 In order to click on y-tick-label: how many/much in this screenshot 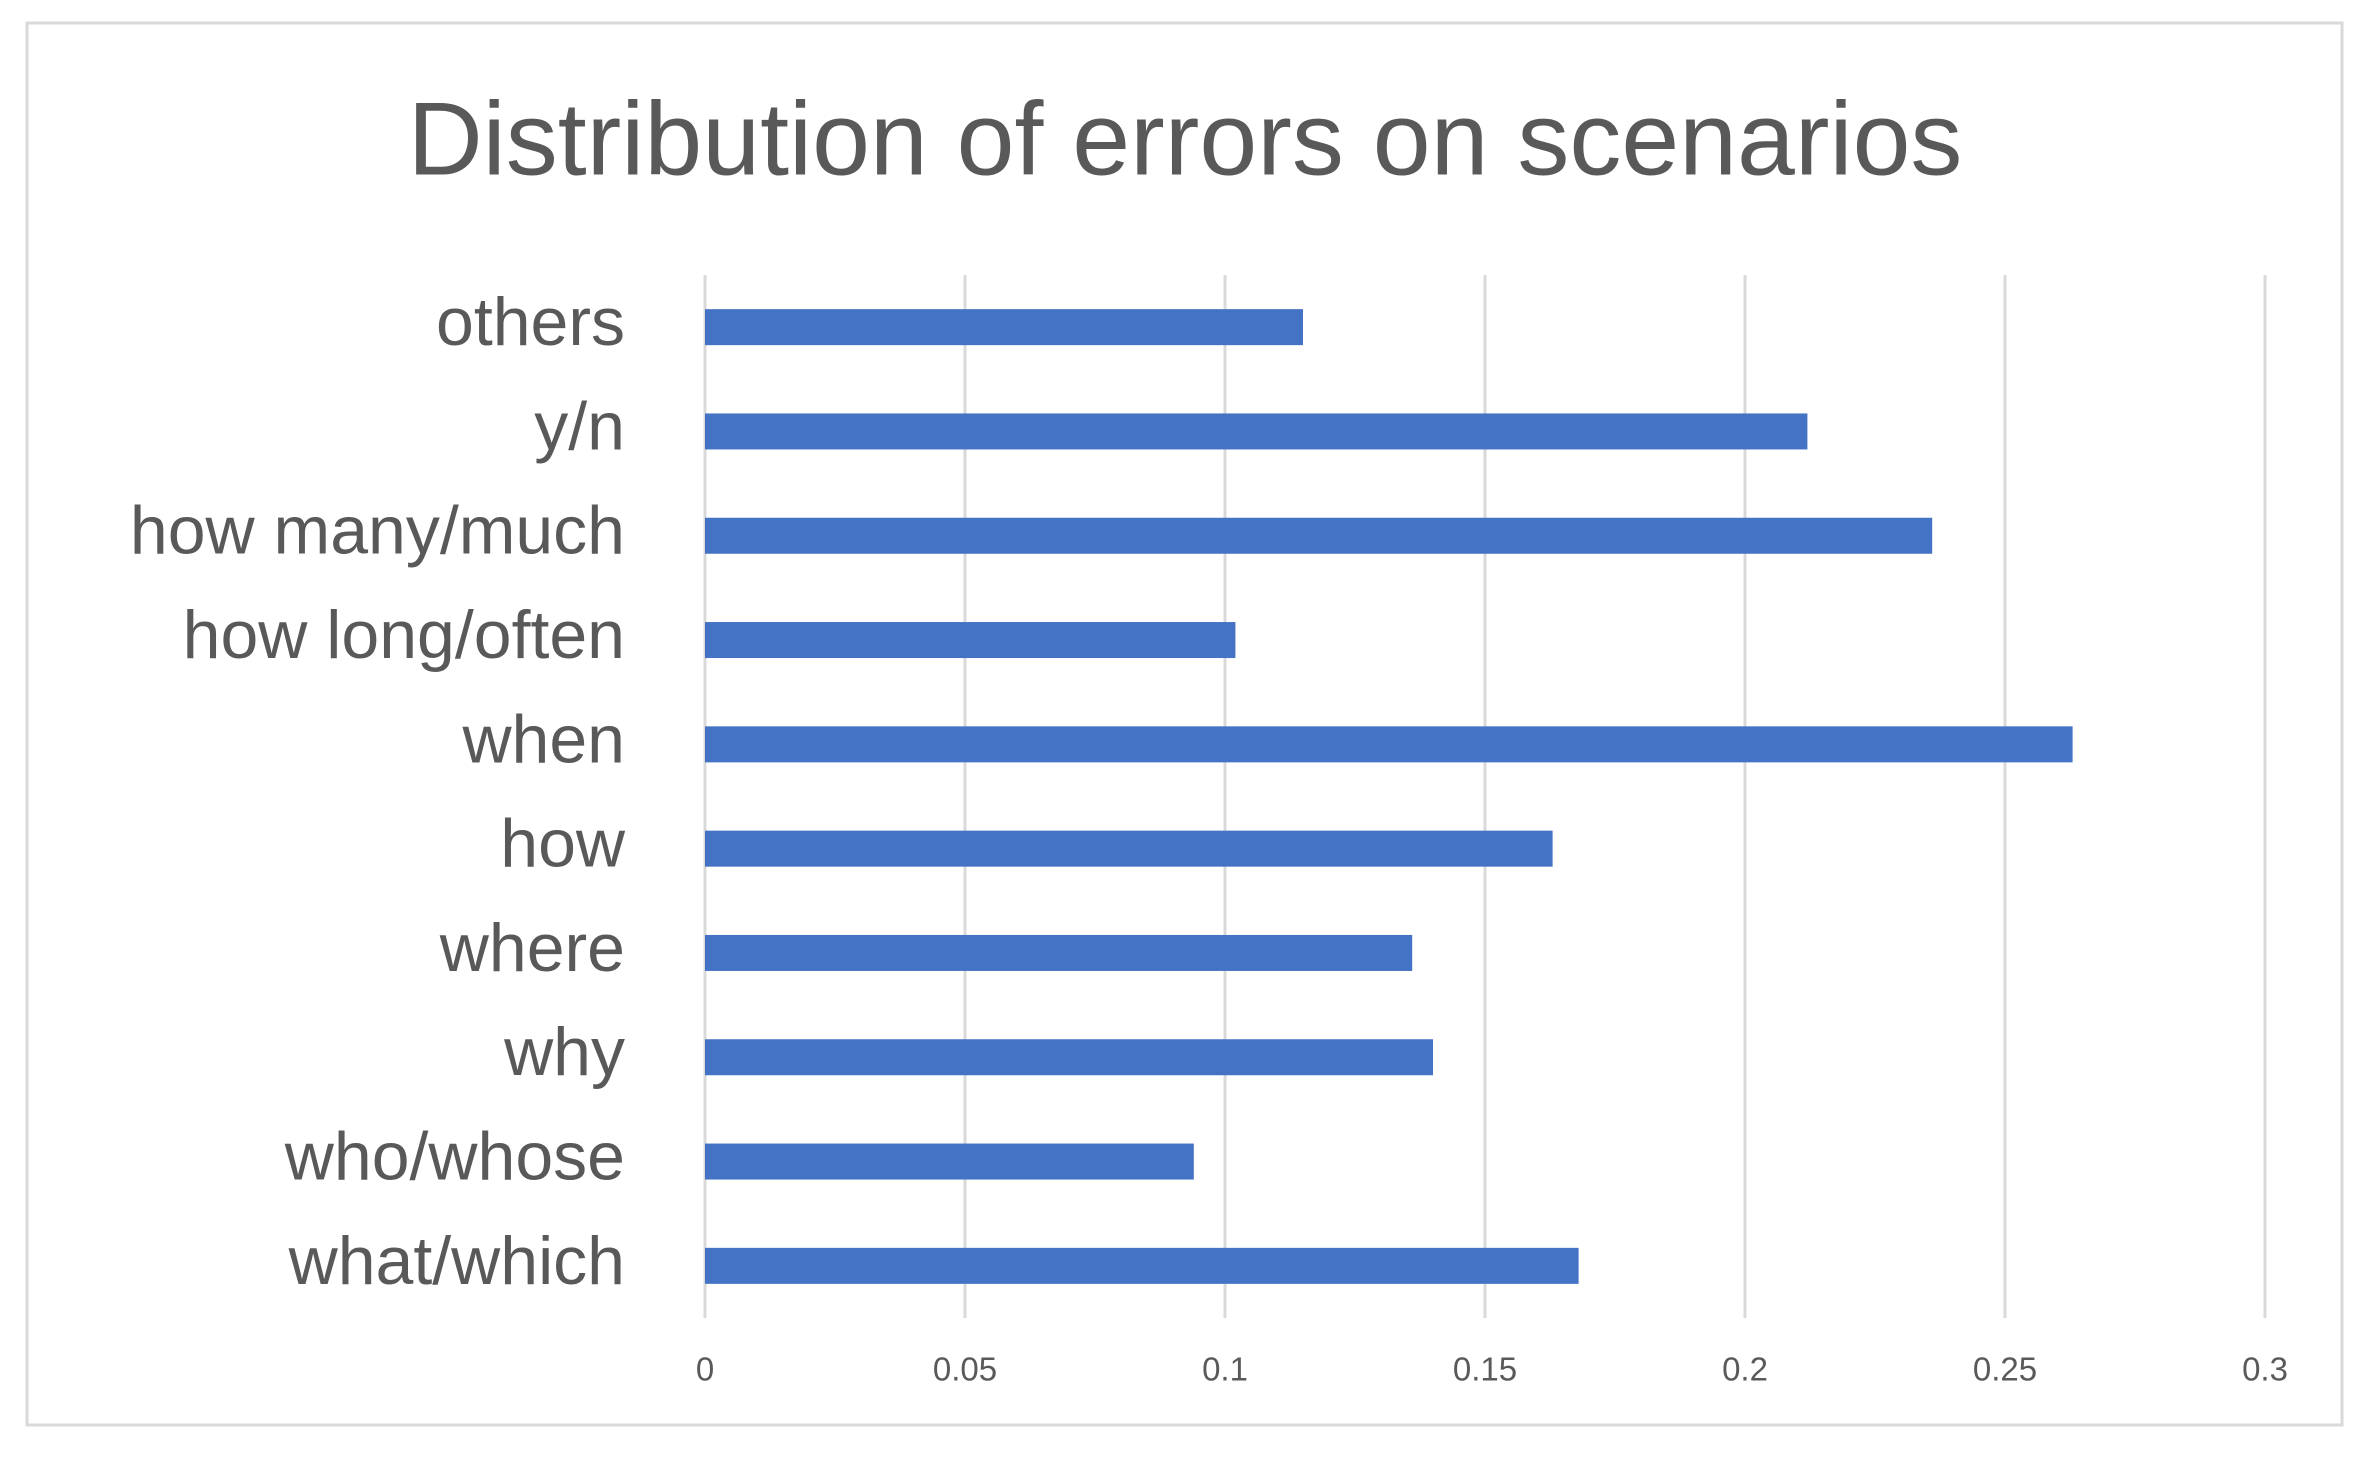, I will do `click(377, 531)`.